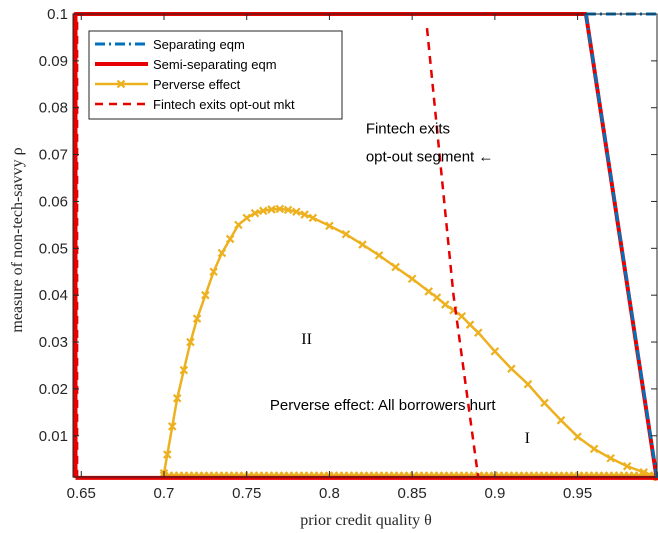 This screenshot has width=658, height=533. What do you see at coordinates (53, 61) in the screenshot?
I see `y-tick-label: 0.09` at bounding box center [53, 61].